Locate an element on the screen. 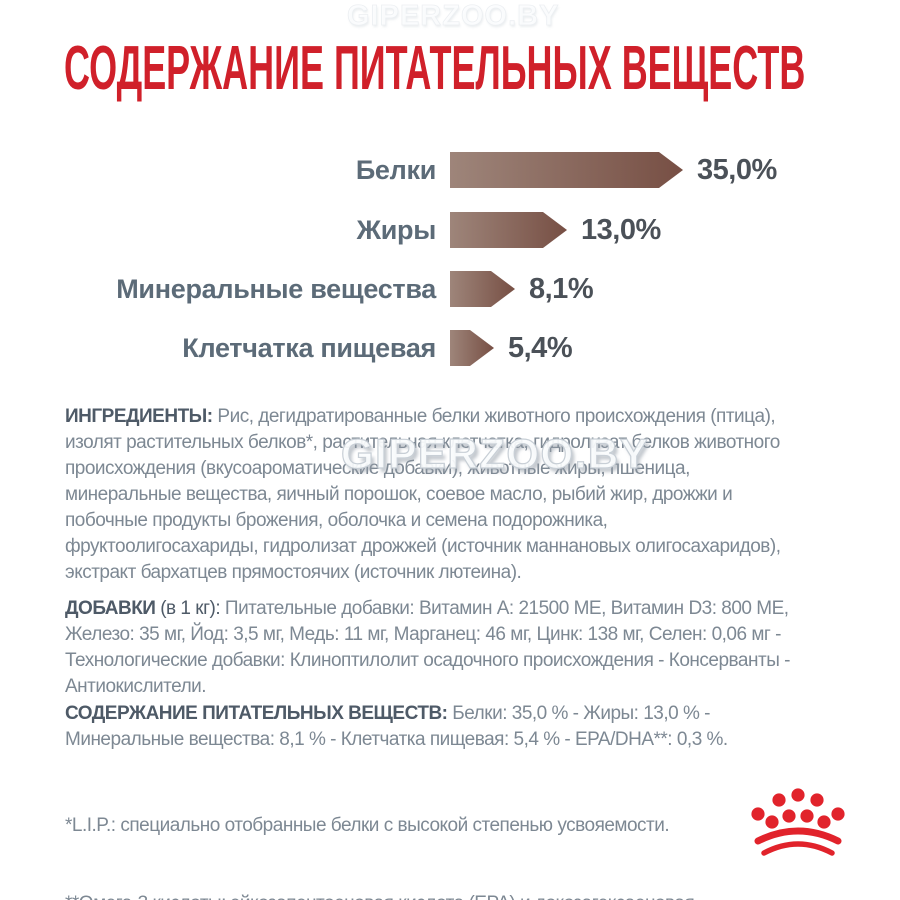 This screenshot has height=900, width=900. nutrient-label: Белки is located at coordinates (395, 170).